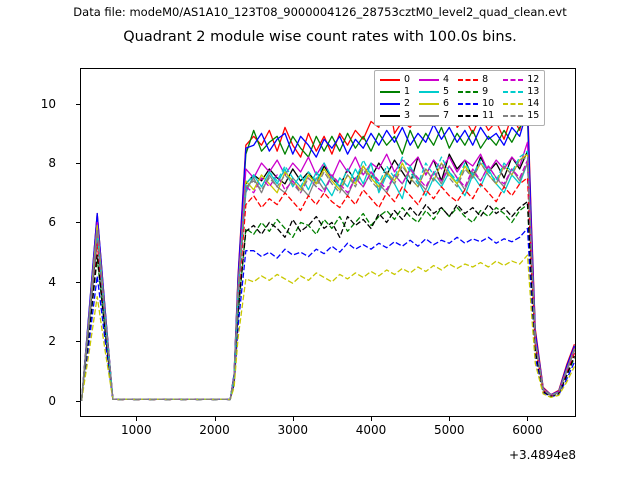 The image size is (640, 480). I want to click on legend-entry-13: 13, so click(521, 92).